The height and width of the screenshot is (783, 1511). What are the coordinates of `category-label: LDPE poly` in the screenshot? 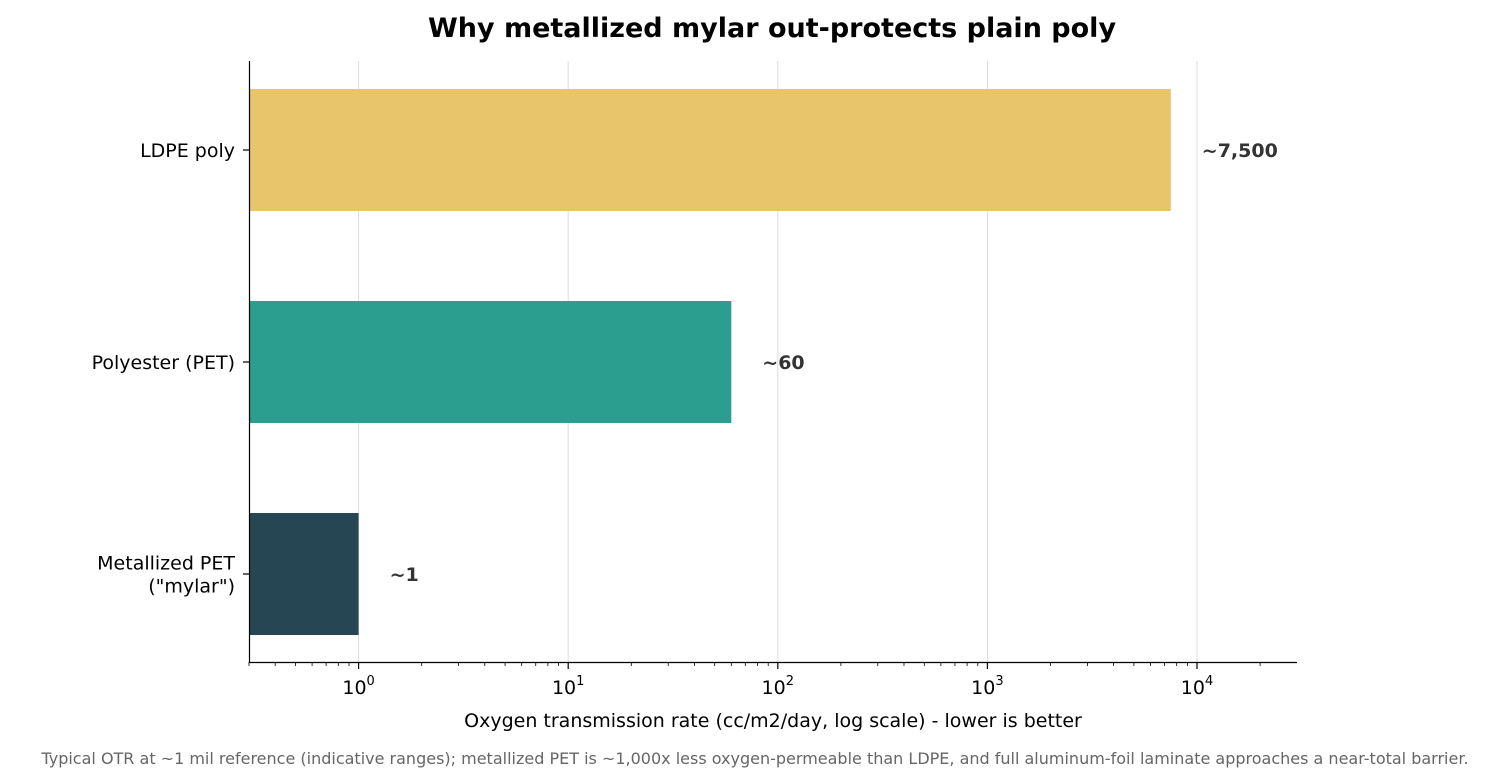 It's located at (187, 151).